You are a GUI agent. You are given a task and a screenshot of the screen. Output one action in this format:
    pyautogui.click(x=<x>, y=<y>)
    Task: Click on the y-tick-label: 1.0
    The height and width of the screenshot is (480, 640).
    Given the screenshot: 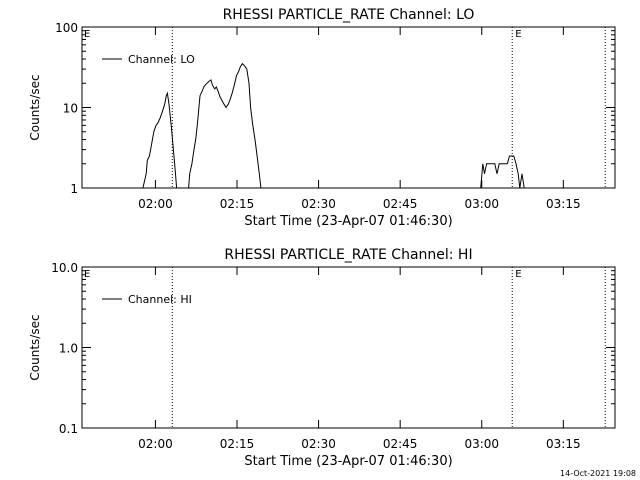 What is the action you would take?
    pyautogui.click(x=68, y=349)
    